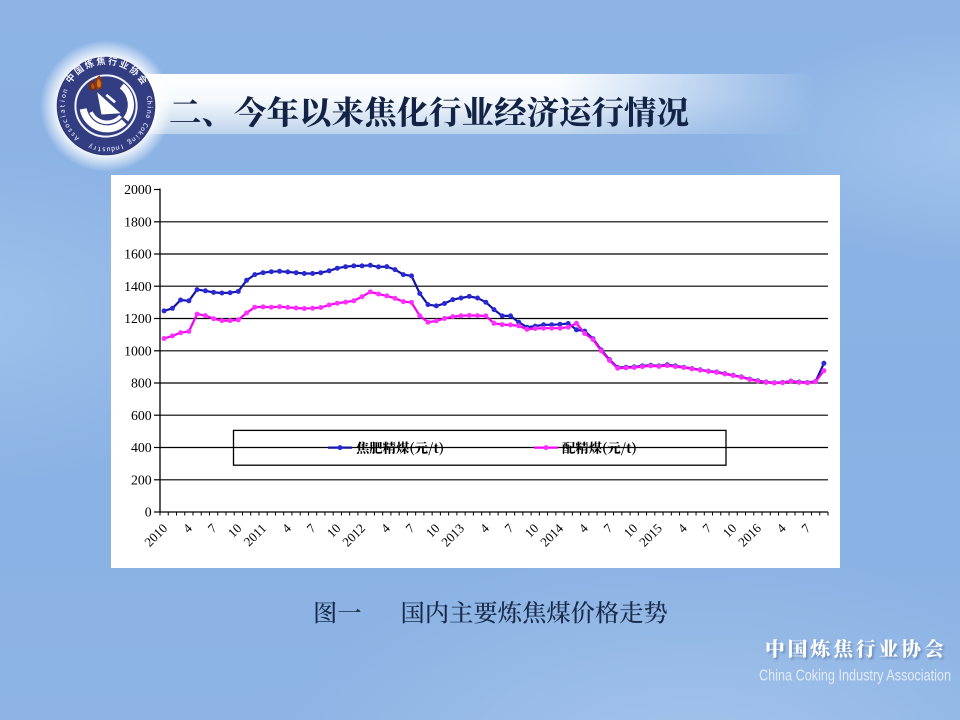 Image resolution: width=960 pixels, height=720 pixels. Describe the element at coordinates (138, 254) in the screenshot. I see `svg-text: 1600` at that location.